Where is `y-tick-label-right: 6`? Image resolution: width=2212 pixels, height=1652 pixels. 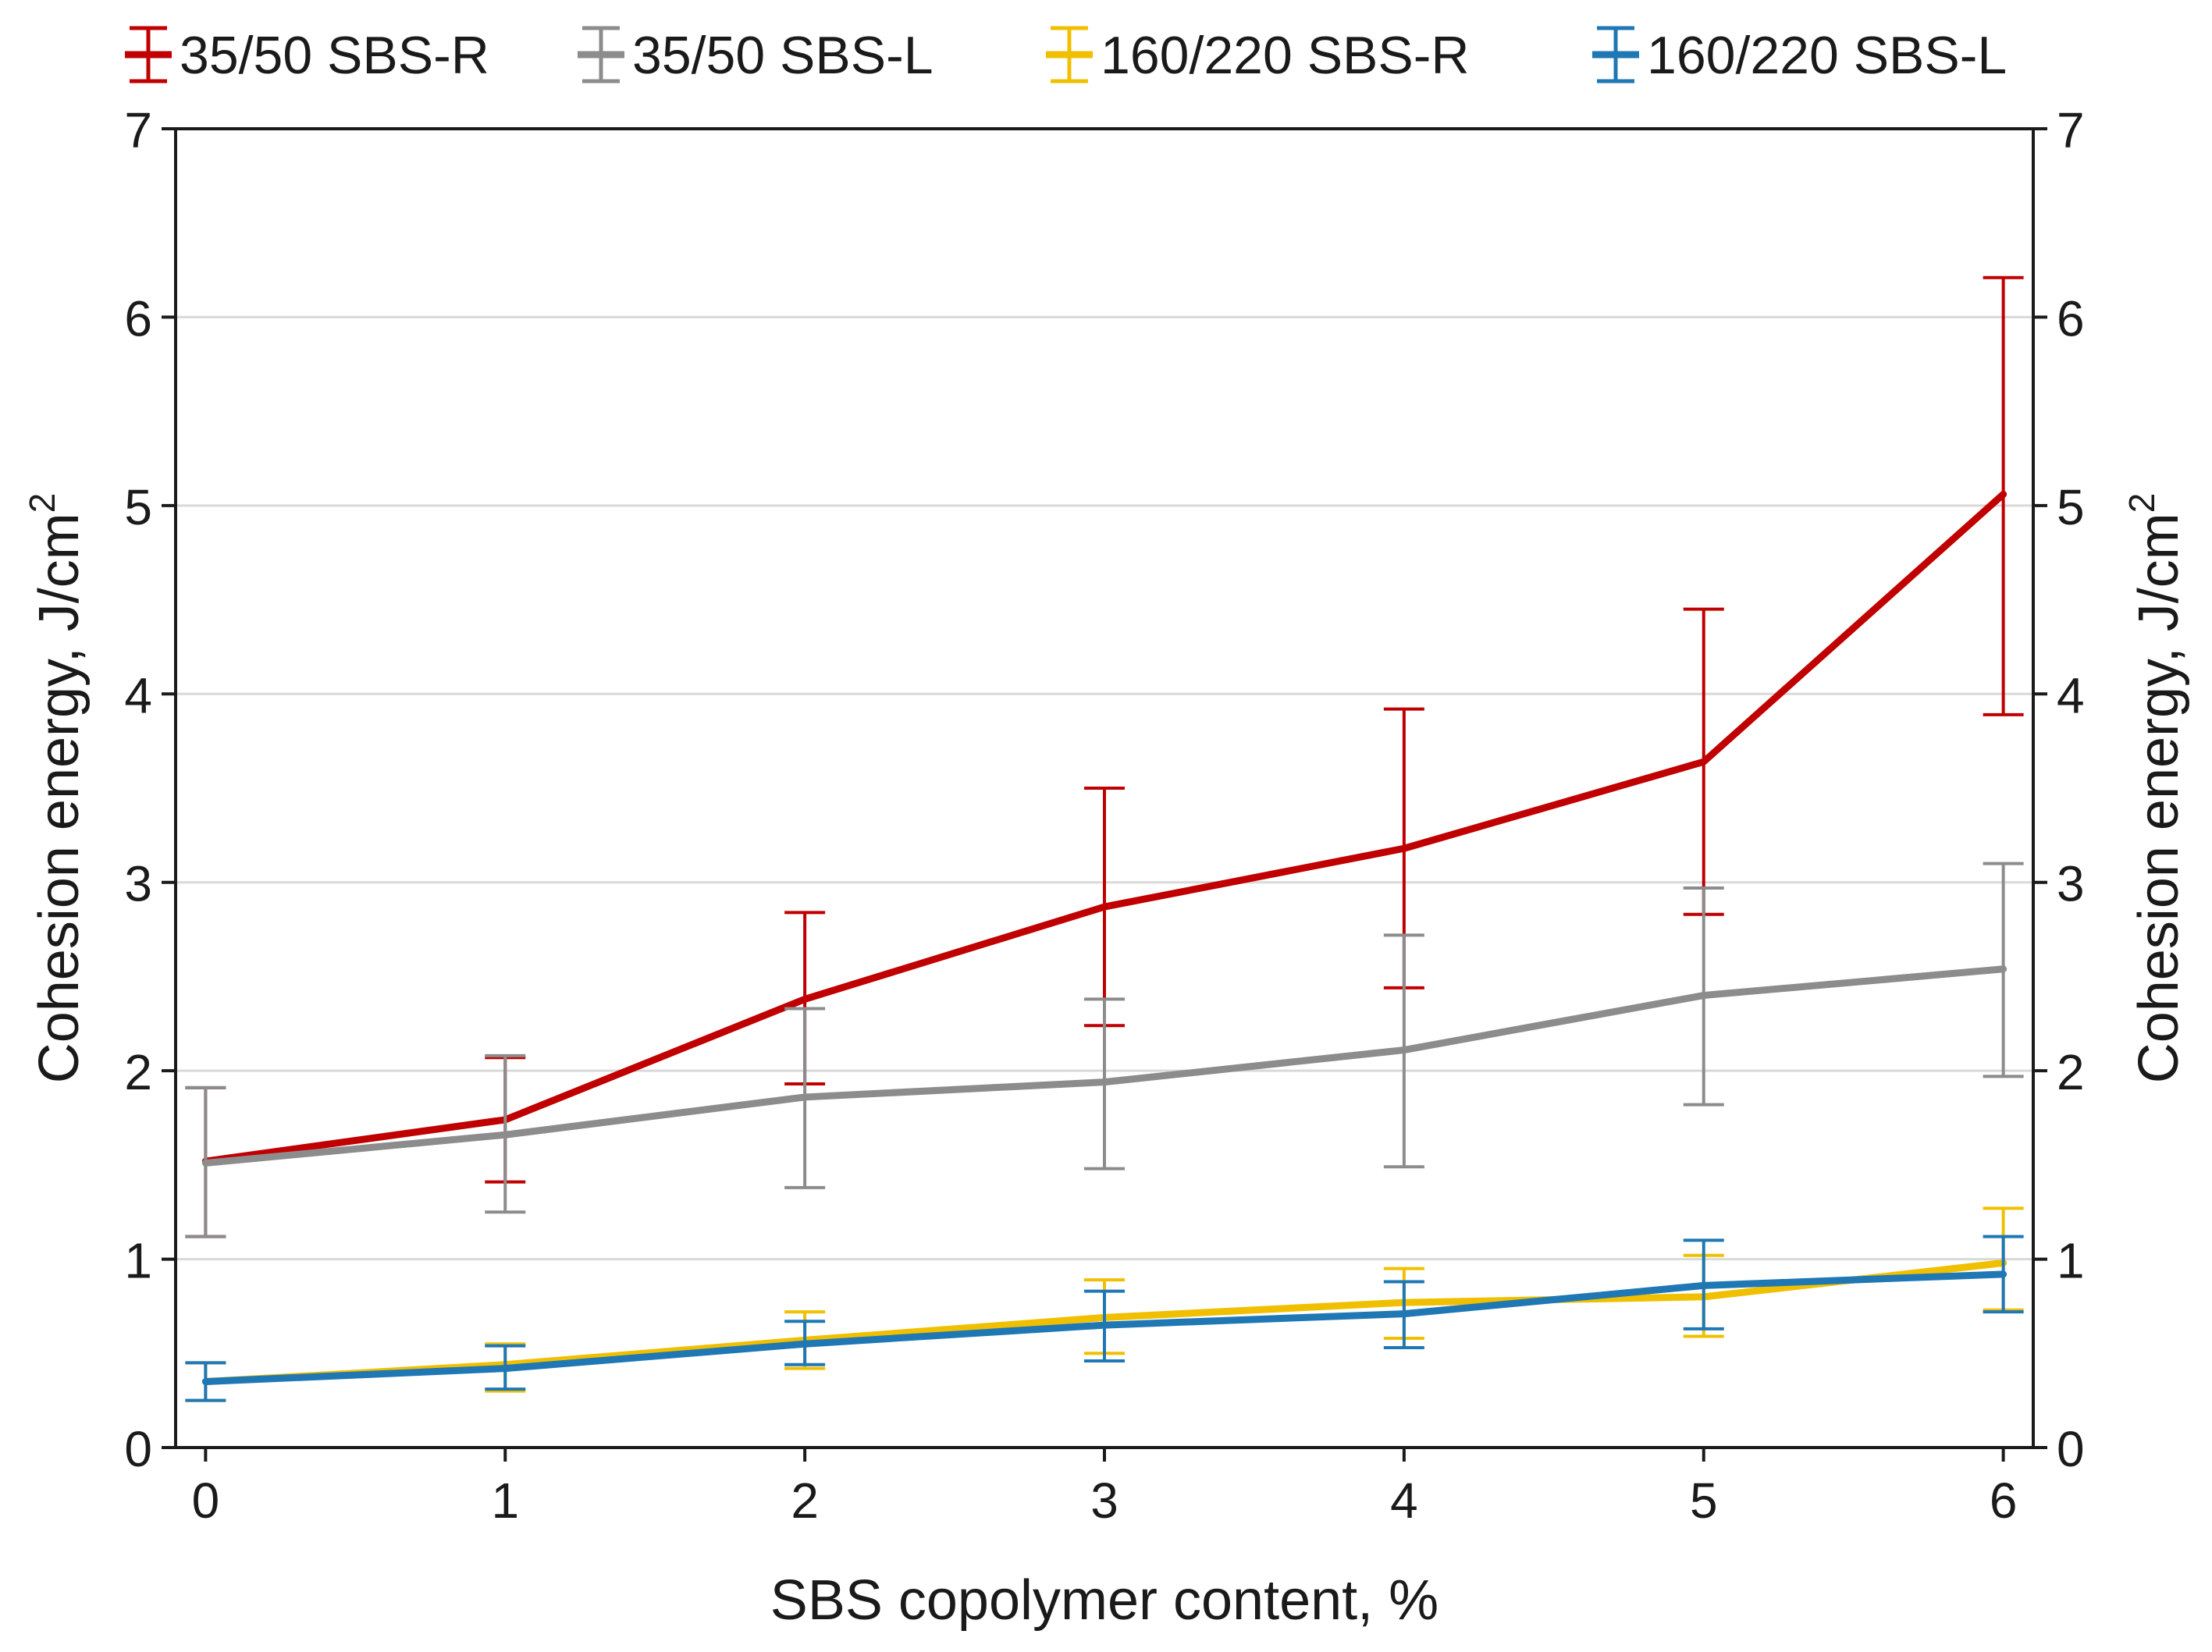
y-tick-label-right: 6 is located at coordinates (2071, 318).